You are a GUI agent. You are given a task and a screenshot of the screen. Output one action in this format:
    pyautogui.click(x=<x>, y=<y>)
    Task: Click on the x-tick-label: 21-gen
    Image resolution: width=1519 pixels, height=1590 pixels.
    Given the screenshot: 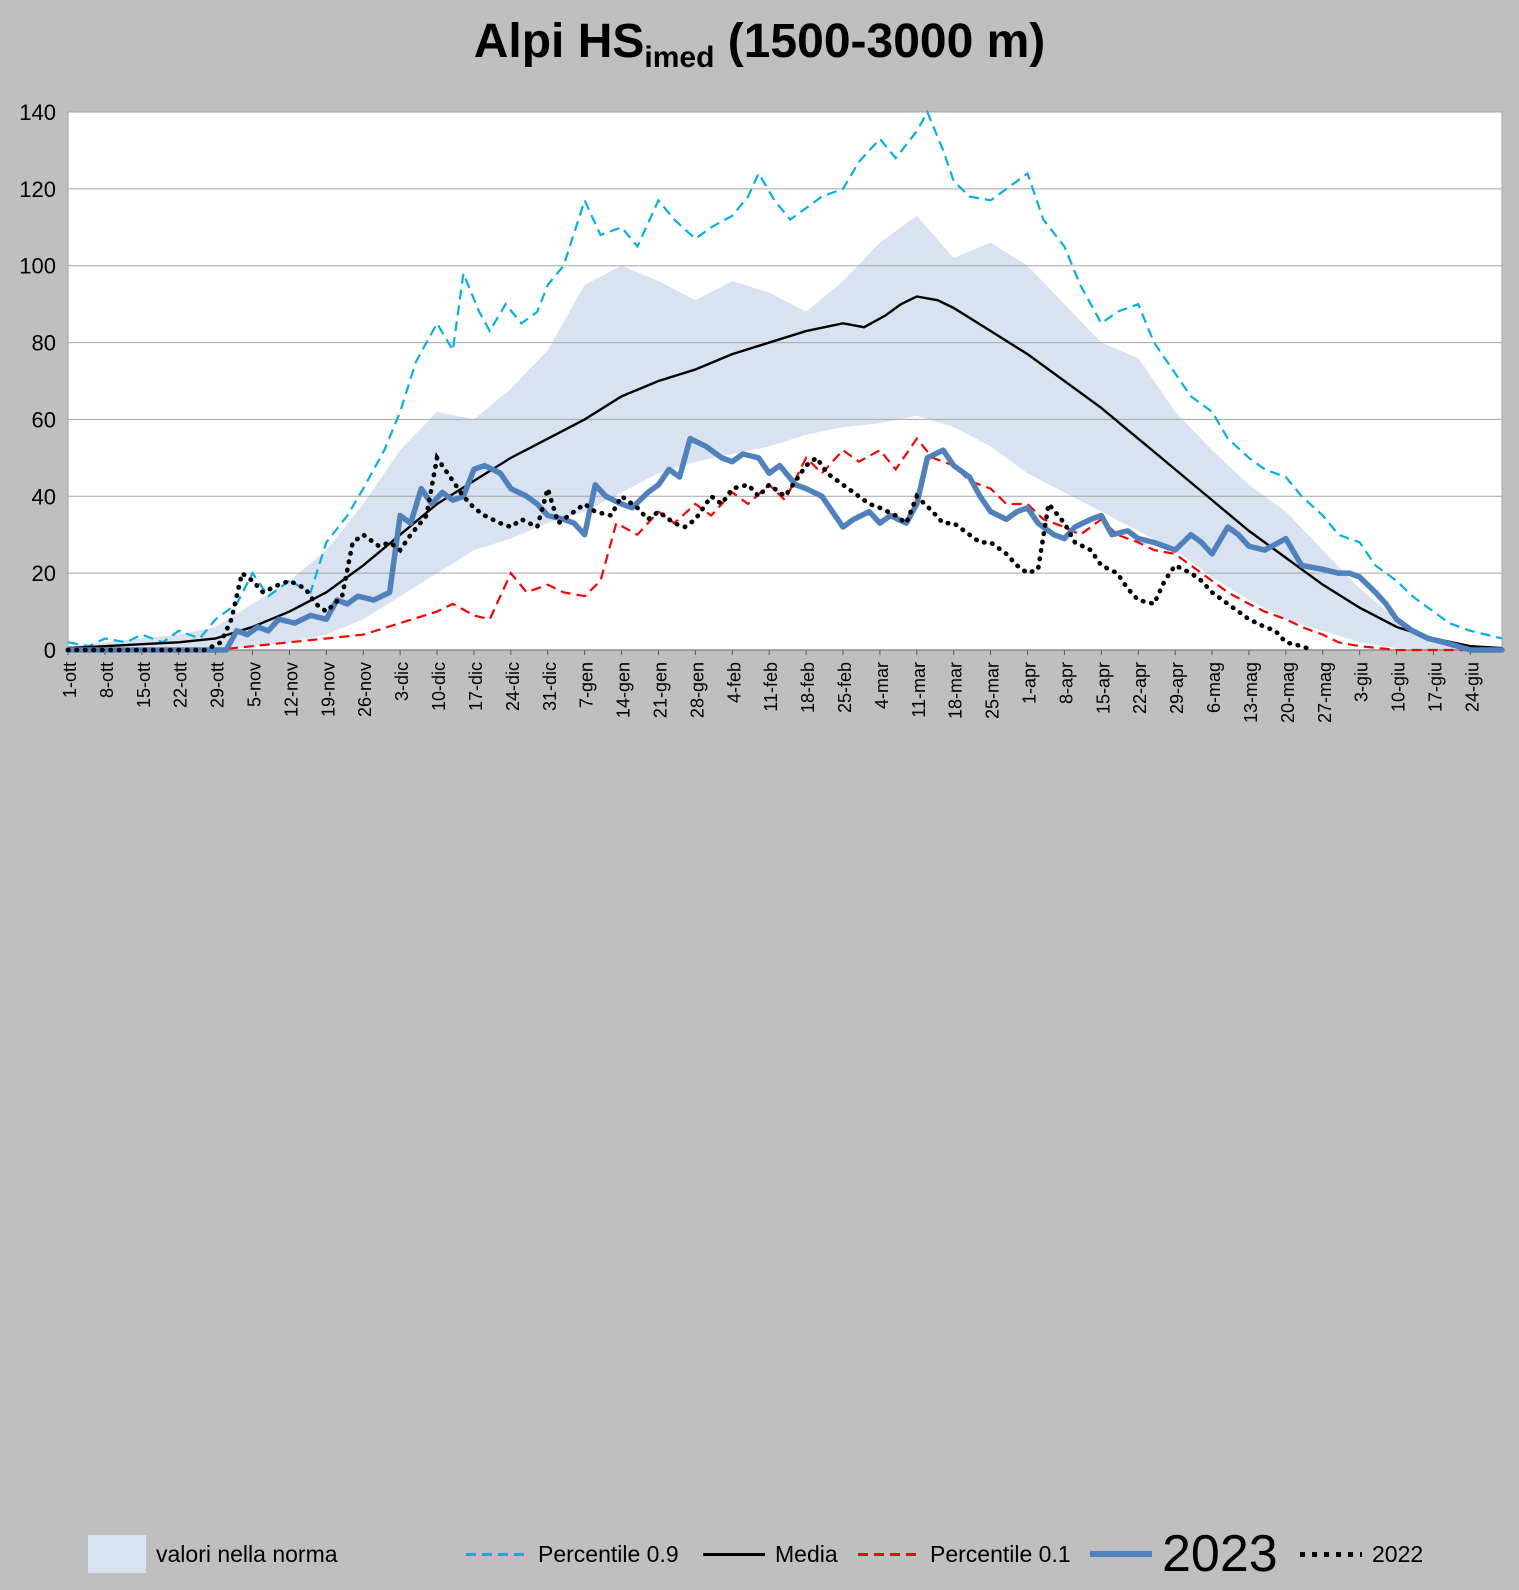 What is the action you would take?
    pyautogui.click(x=660, y=690)
    